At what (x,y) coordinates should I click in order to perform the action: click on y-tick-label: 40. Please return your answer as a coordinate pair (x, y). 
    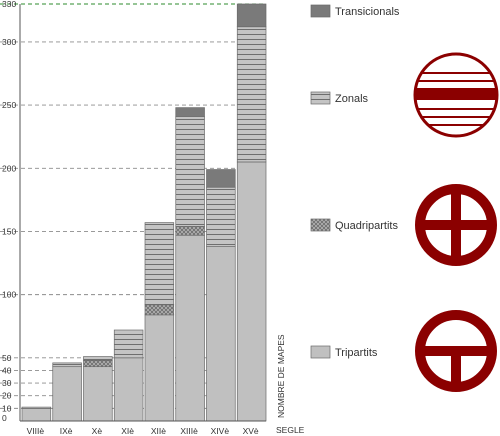
    Looking at the image, I should click on (7, 370).